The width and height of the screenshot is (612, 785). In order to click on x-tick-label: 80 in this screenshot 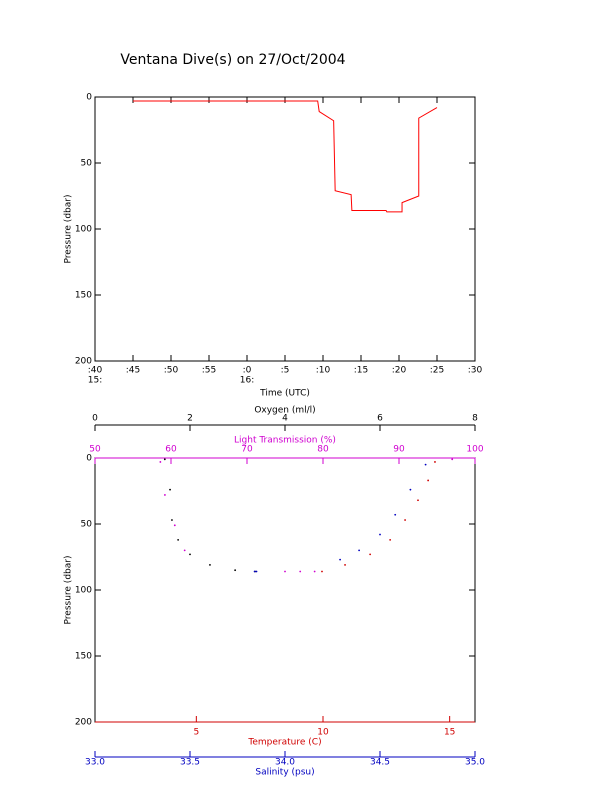, I will do `click(323, 450)`.